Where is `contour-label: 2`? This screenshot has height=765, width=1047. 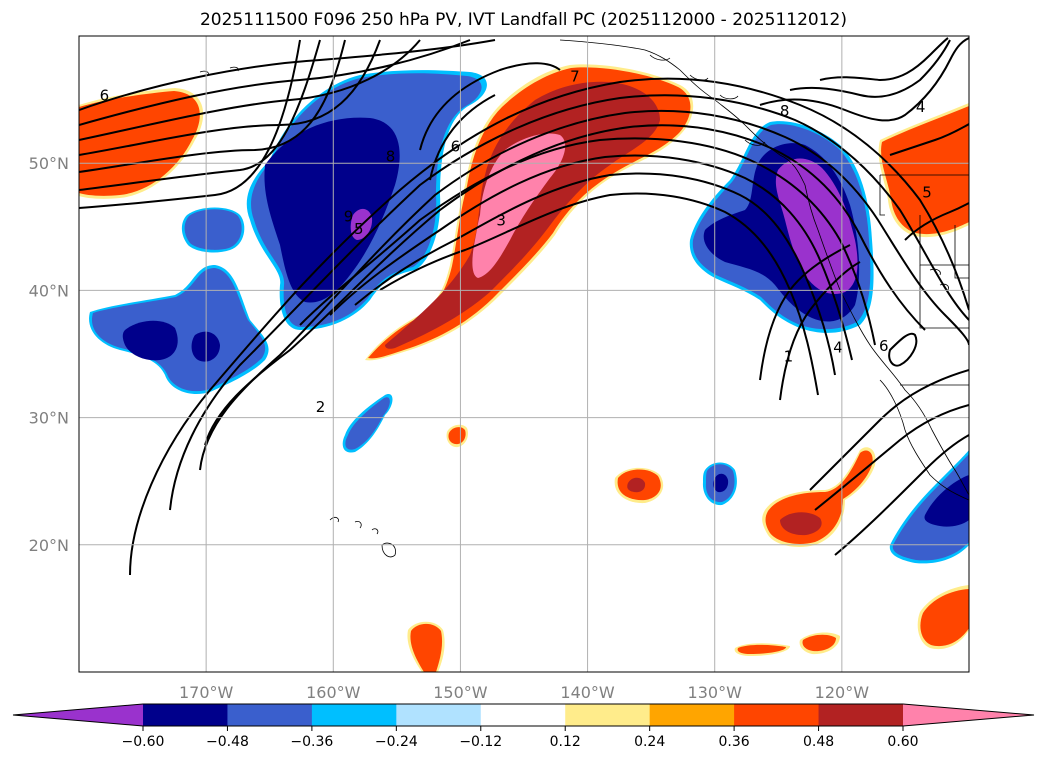
contour-label: 2 is located at coordinates (321, 407).